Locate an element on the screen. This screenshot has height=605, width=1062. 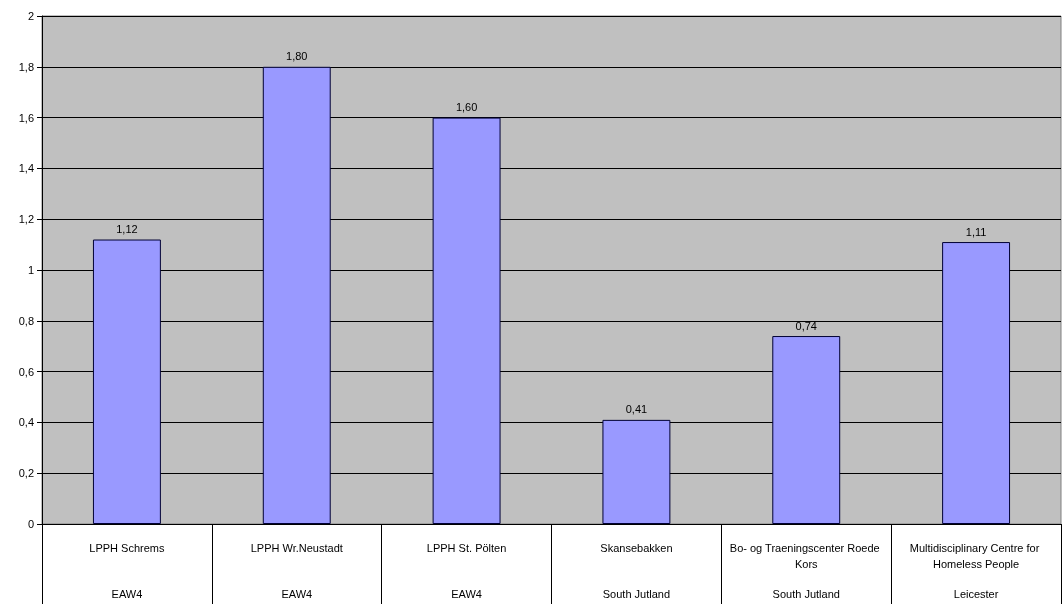
x-tick-label: LPPH Wr.Neustadt is located at coordinates (296, 548).